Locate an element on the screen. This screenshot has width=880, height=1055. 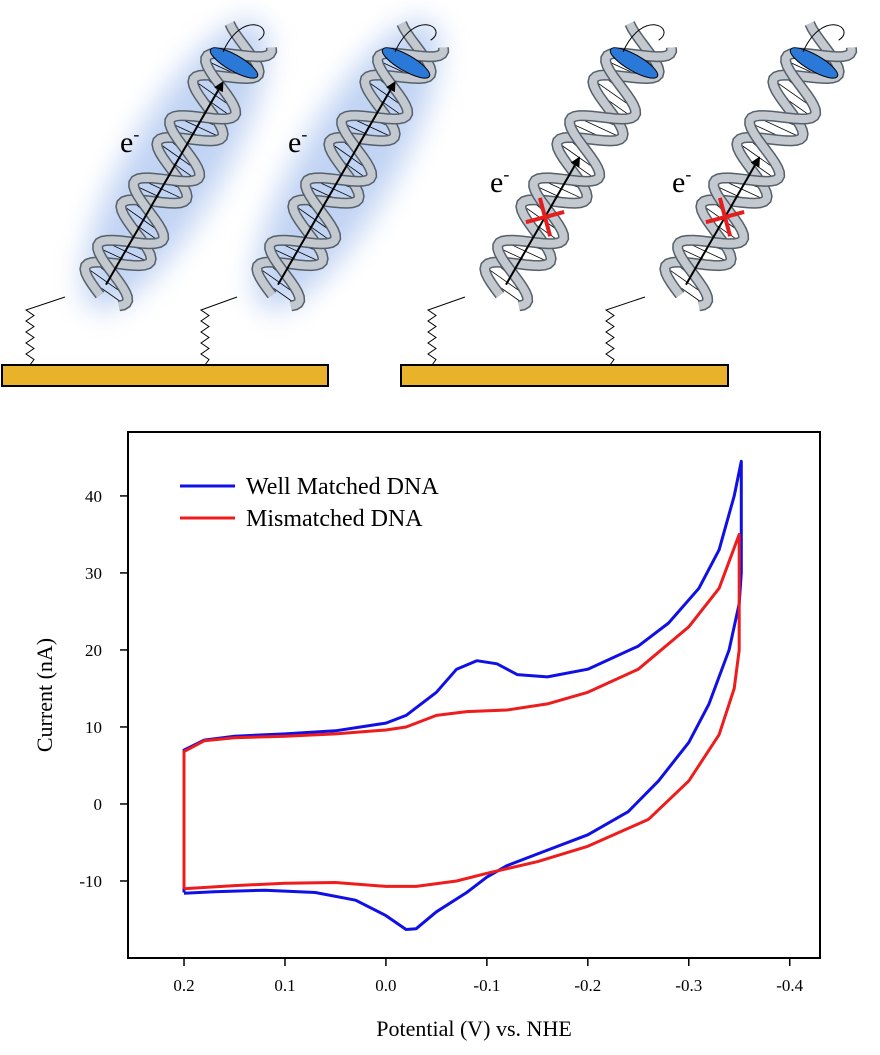
legend-label: Well Matched DNA is located at coordinates (342, 487).